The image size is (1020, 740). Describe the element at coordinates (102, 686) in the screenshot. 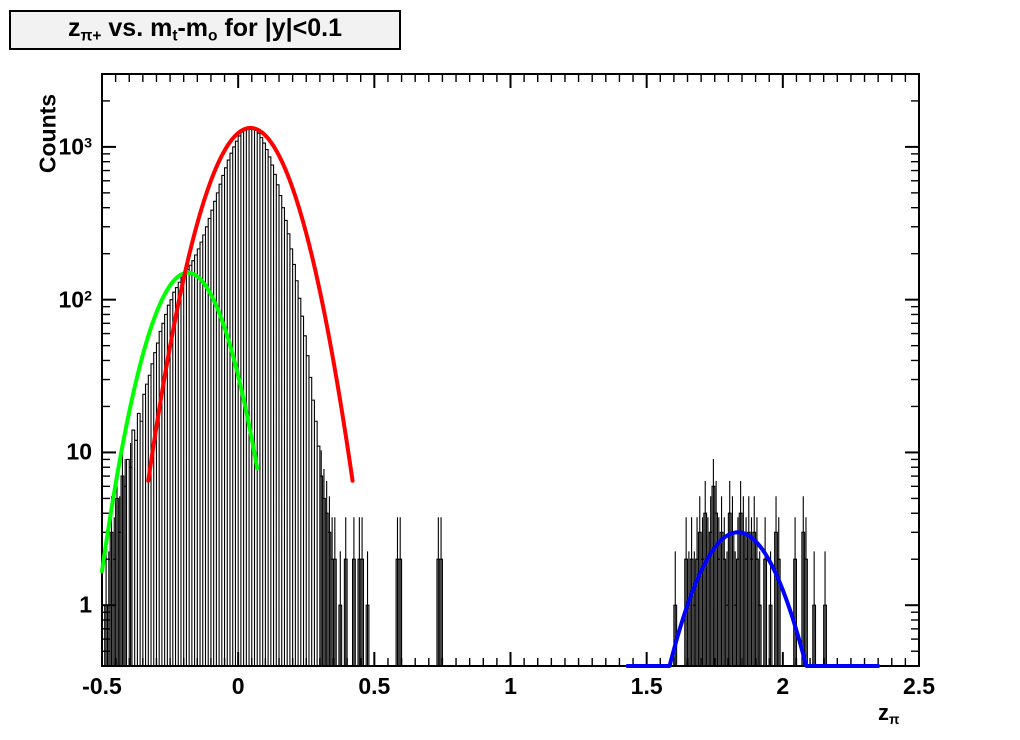

I see `x-tick-label: -0.5` at that location.